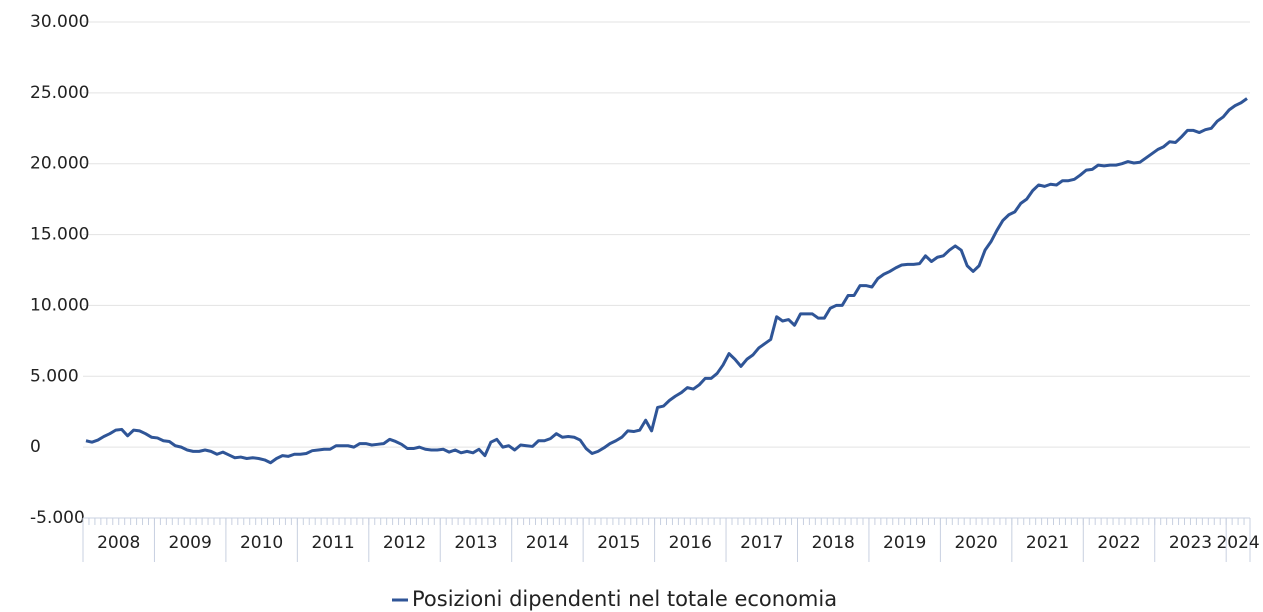 Image resolution: width=1263 pixels, height=612 pixels. I want to click on y-tick-label: 20.000, so click(59, 164).